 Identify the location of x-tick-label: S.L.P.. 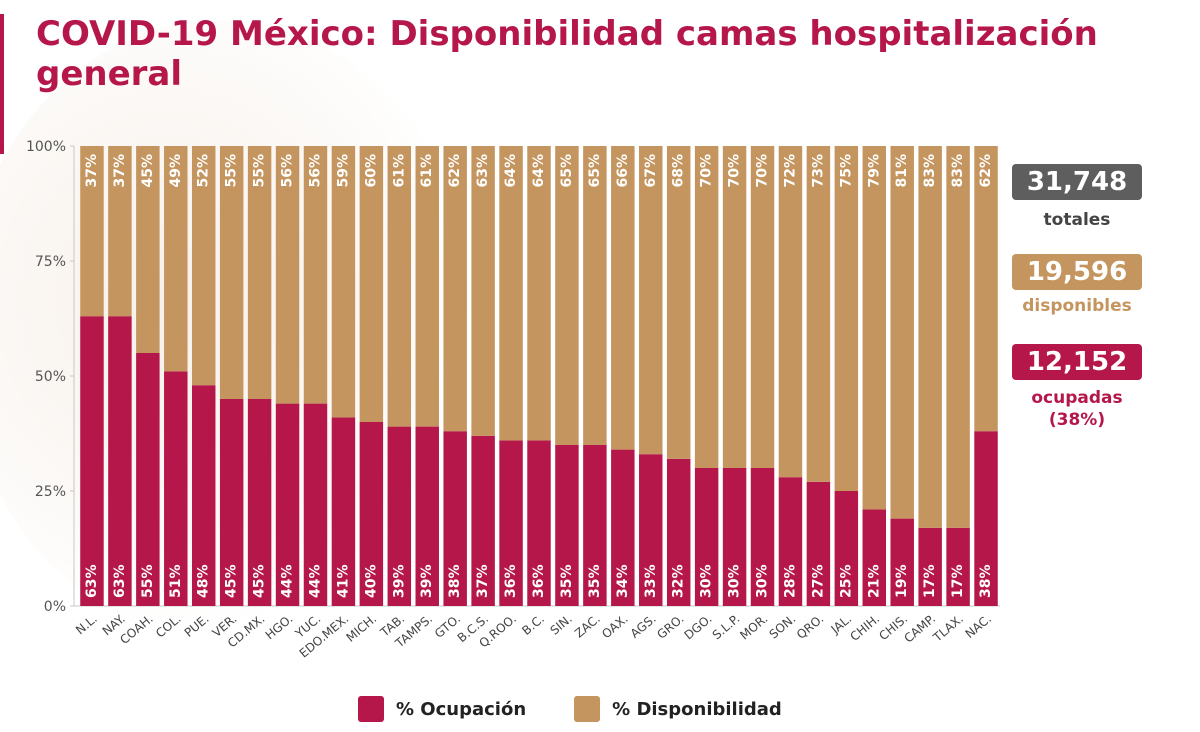
(726, 627).